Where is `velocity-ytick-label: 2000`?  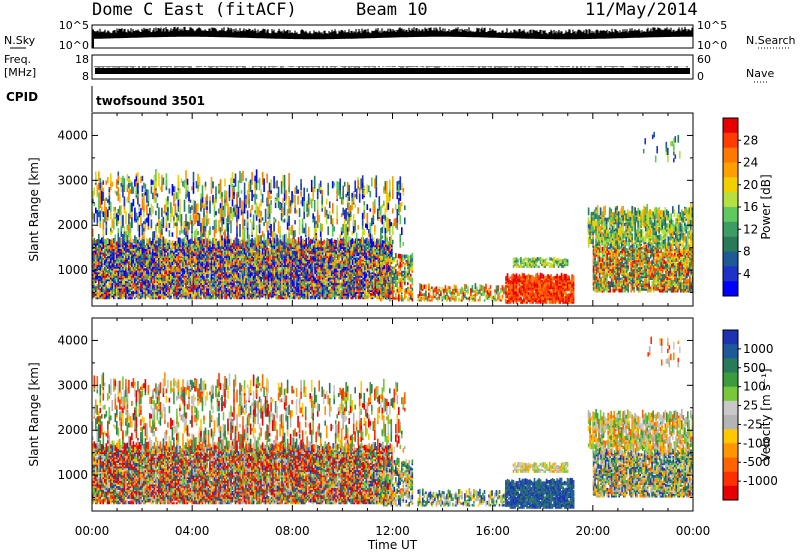
velocity-ytick-label: 2000 is located at coordinates (72, 430).